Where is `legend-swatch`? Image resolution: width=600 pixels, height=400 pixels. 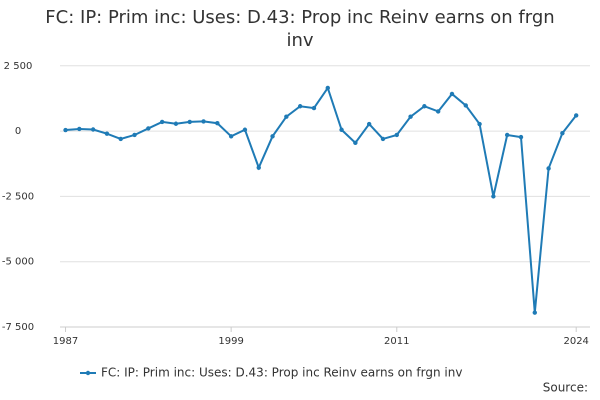
legend-swatch is located at coordinates (88, 373).